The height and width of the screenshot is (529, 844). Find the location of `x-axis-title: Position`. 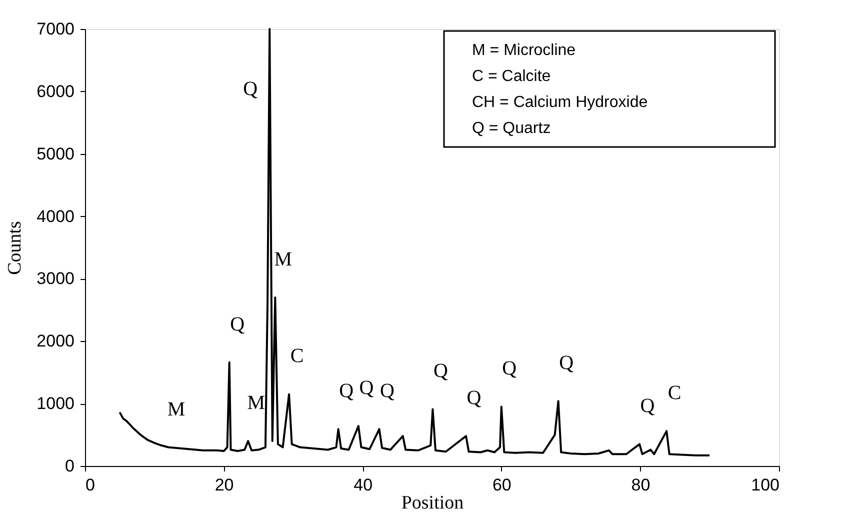

x-axis-title: Position is located at coordinates (432, 503).